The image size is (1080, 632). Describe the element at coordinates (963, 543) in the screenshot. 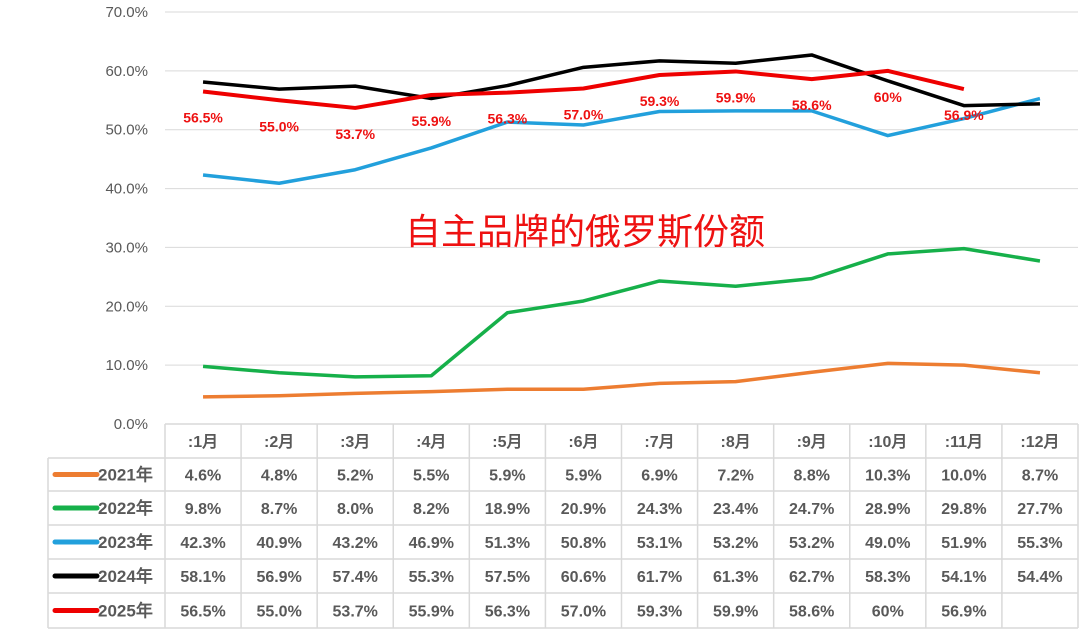

I see `table-cell: 51.9%` at that location.